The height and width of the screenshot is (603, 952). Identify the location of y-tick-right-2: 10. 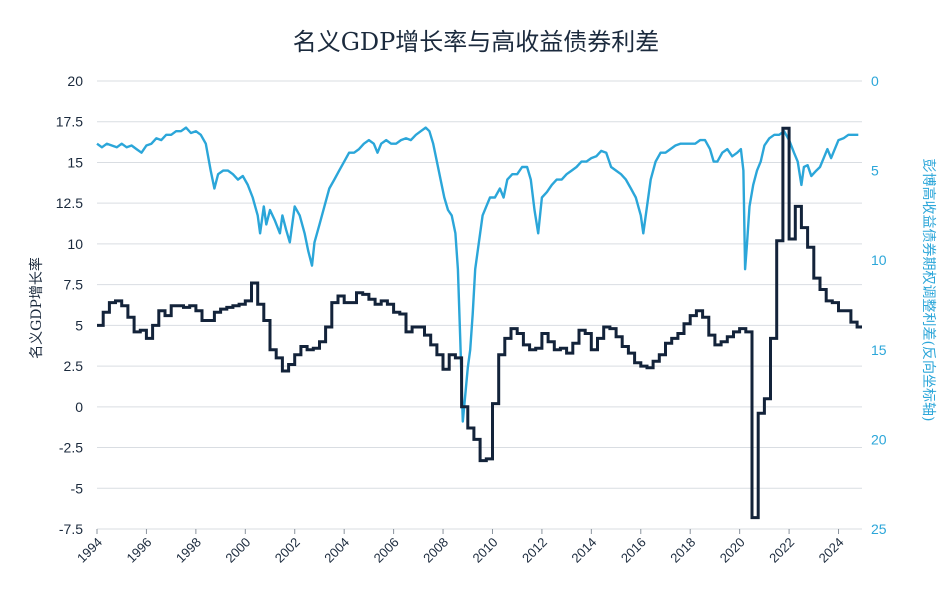
(879, 260).